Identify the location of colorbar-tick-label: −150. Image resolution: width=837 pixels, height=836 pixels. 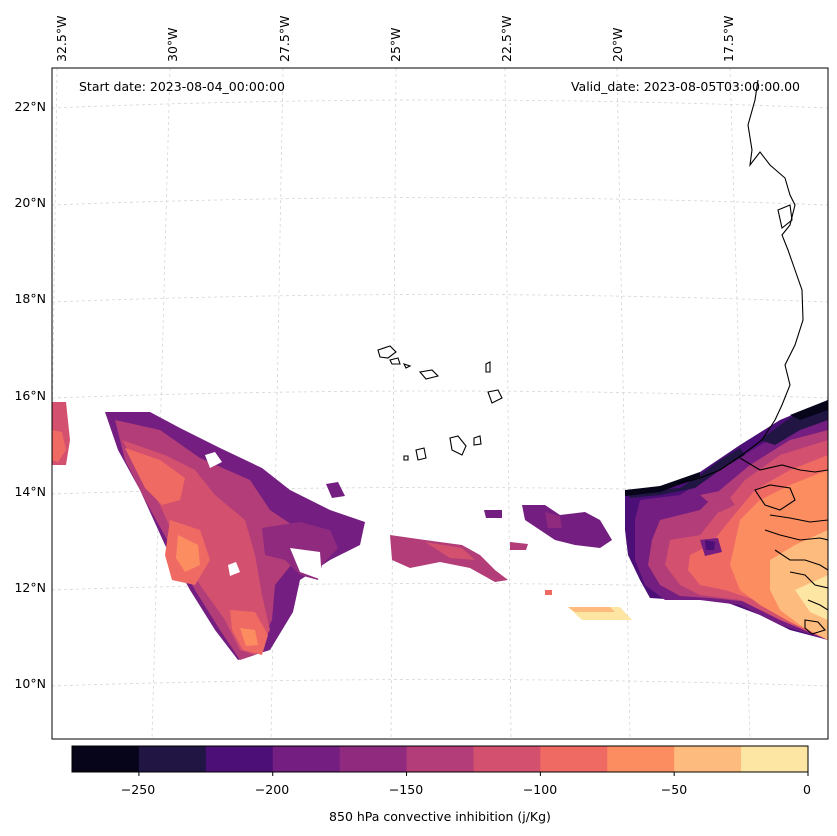
(406, 789).